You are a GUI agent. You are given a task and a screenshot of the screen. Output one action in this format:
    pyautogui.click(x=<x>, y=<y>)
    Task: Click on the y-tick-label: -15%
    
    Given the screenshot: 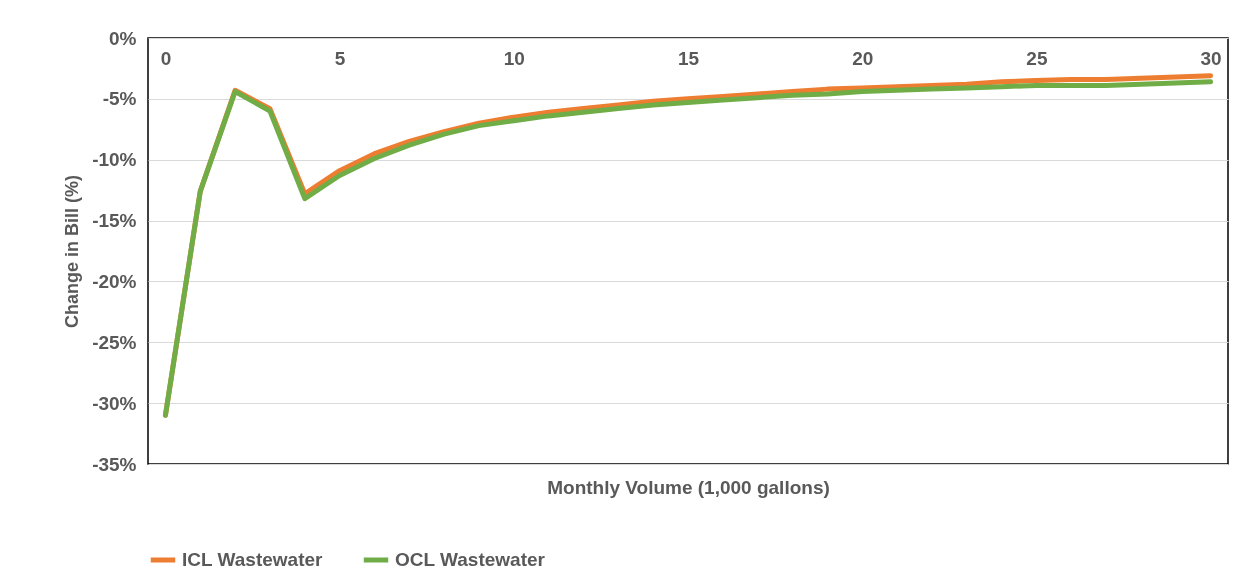 What is the action you would take?
    pyautogui.click(x=114, y=221)
    